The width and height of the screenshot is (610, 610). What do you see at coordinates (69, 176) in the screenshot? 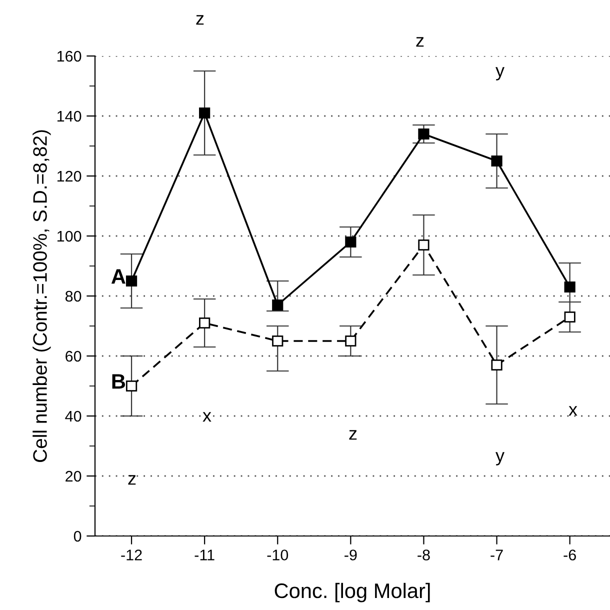
I see `y-tick-label: 120` at bounding box center [69, 176].